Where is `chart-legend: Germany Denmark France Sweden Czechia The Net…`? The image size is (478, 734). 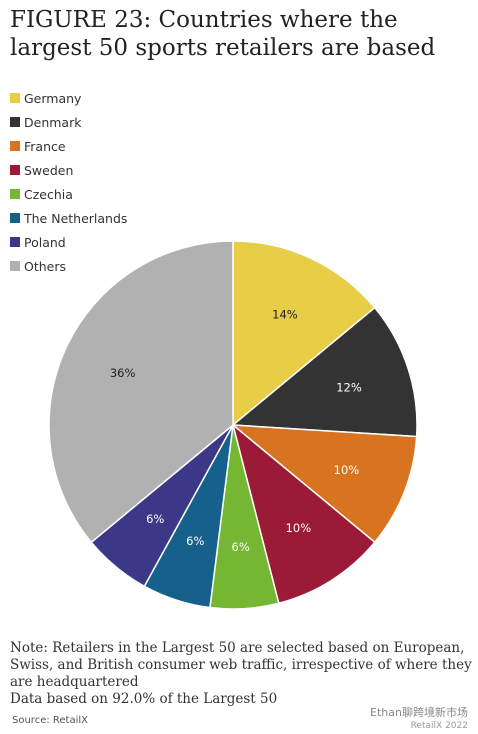
chart-legend: Germany Denmark France Sweden Czechia The Net… is located at coordinates (68, 182).